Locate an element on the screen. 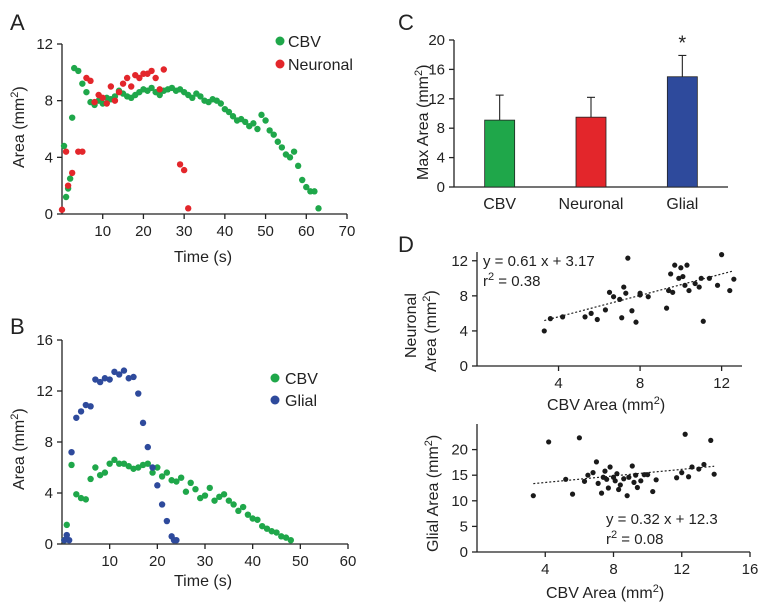 This screenshot has width=767, height=606. category-label-neuronal: Neuronal is located at coordinates (591, 204).